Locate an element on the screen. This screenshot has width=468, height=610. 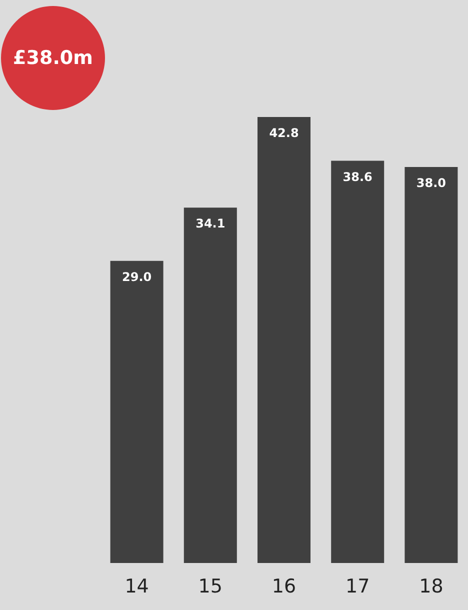
data-label: 34.1 is located at coordinates (211, 223).